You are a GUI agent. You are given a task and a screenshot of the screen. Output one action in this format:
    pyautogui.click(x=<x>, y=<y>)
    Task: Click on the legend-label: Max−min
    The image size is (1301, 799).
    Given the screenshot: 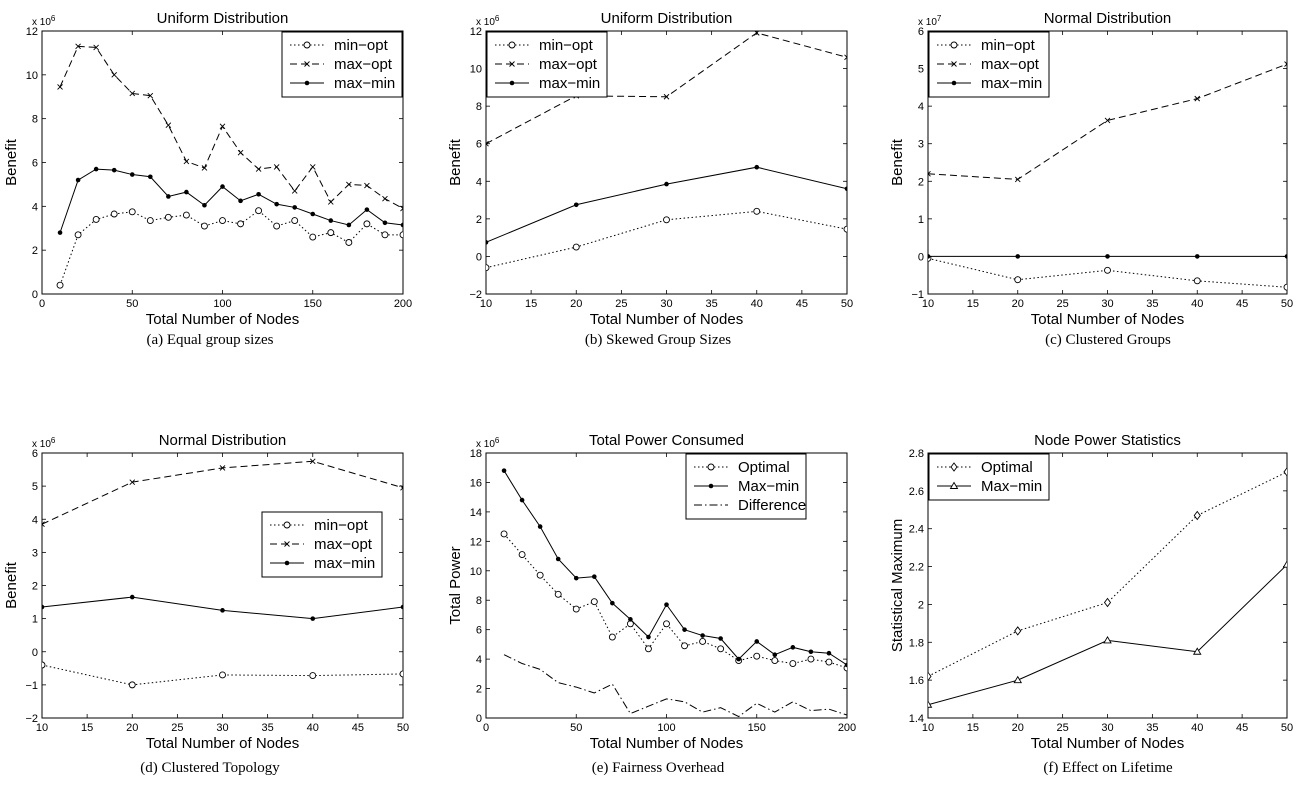 What is the action you would take?
    pyautogui.click(x=768, y=486)
    